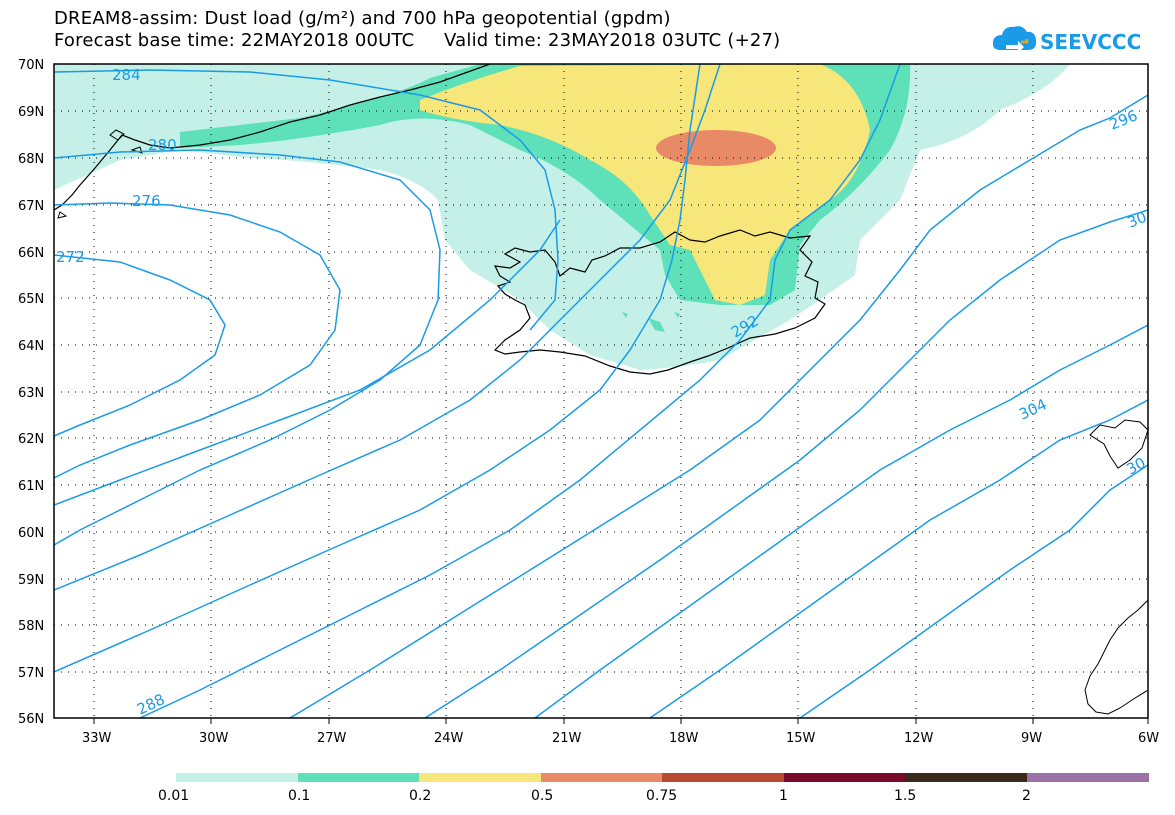  Describe the element at coordinates (97, 738) in the screenshot. I see `lon-label: 33W` at that location.